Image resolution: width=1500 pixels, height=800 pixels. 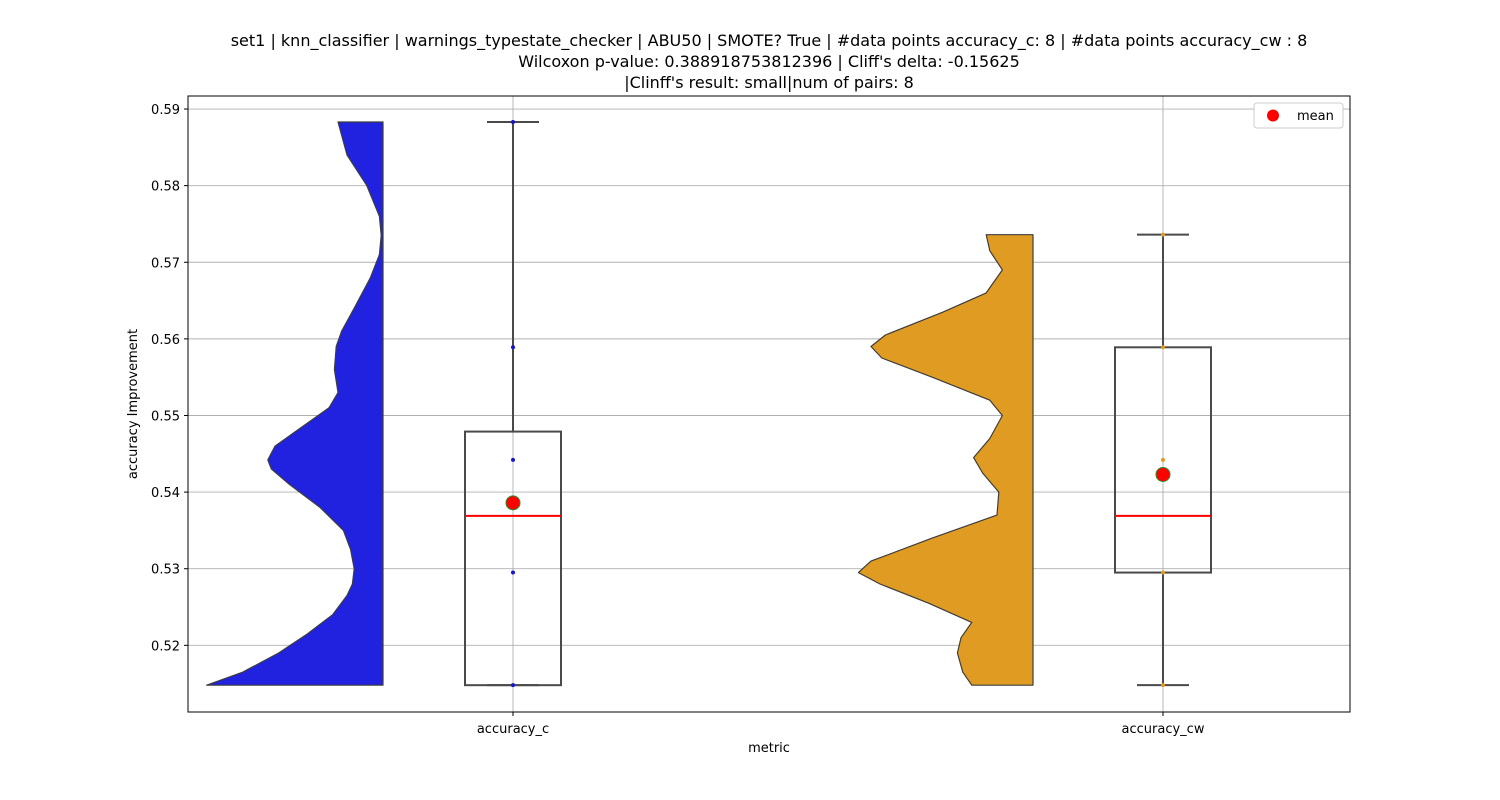 I want to click on x-tick-label: accuracy_c, so click(x=513, y=729).